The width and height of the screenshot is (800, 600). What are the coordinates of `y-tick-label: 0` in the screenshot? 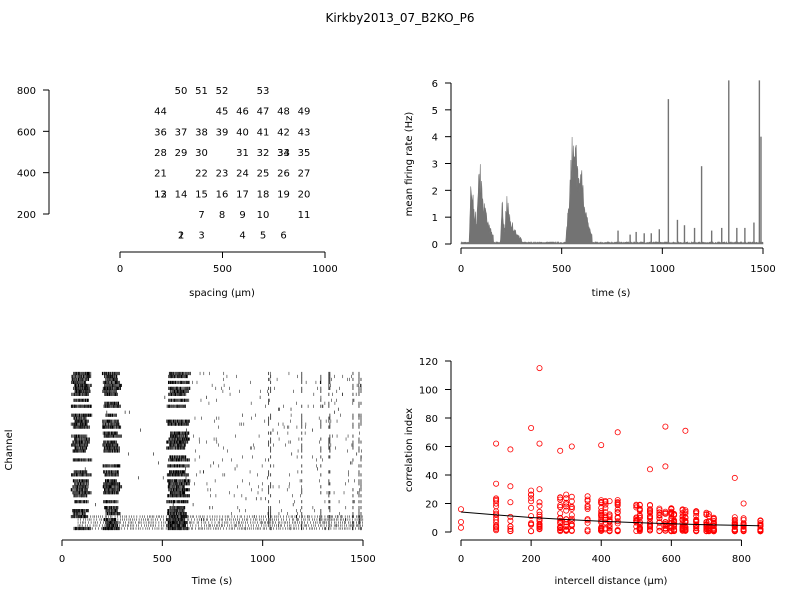 It's located at (435, 533).